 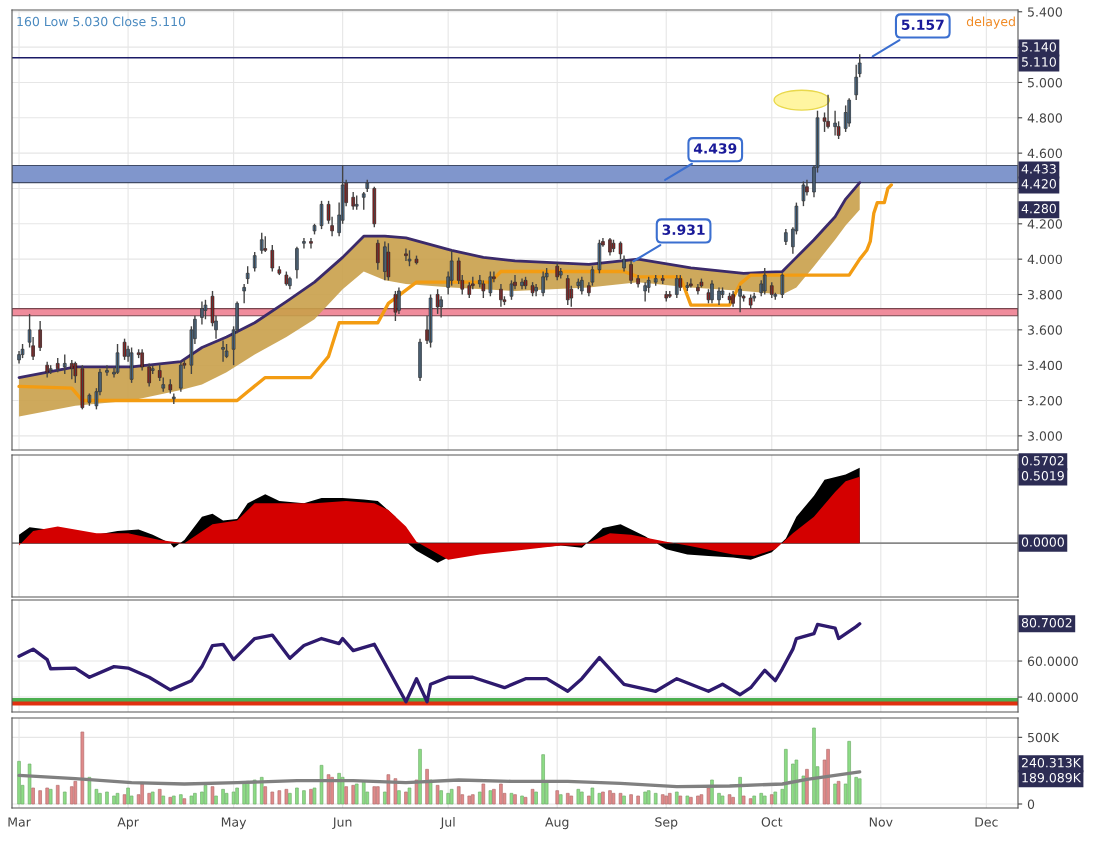 What do you see at coordinates (1044, 224) in the screenshot?
I see `y-tick-label: 4.200` at bounding box center [1044, 224].